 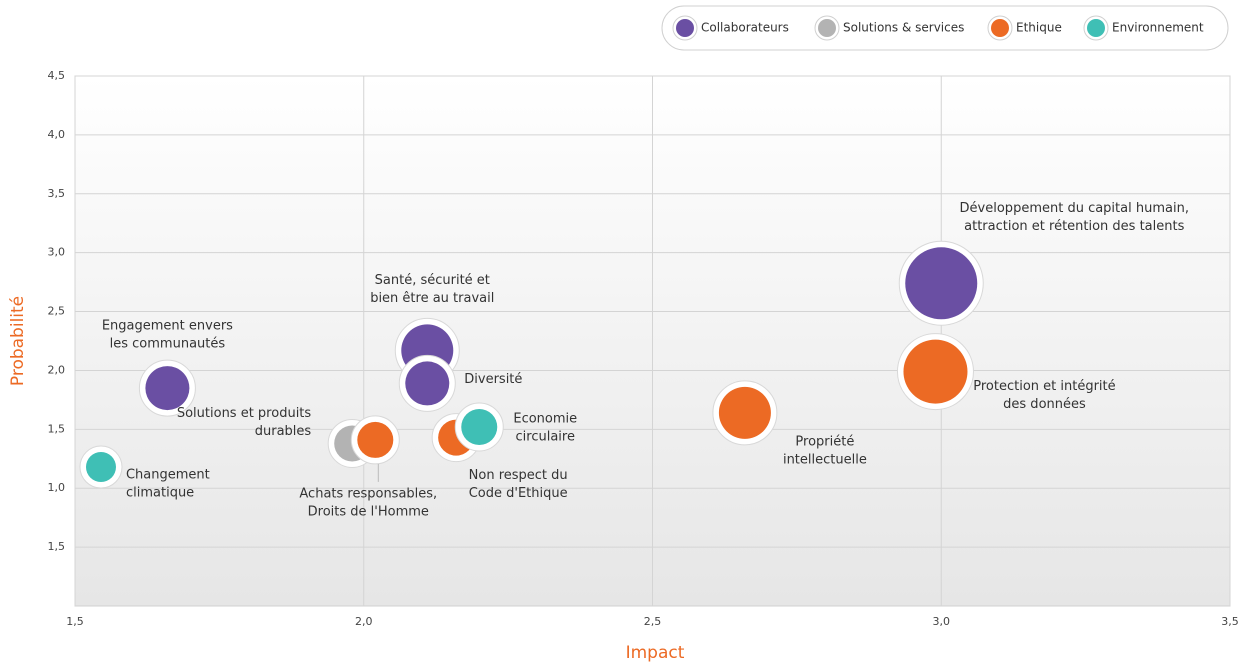 I want to click on bubble-label: Solutions et produits, so click(x=244, y=413).